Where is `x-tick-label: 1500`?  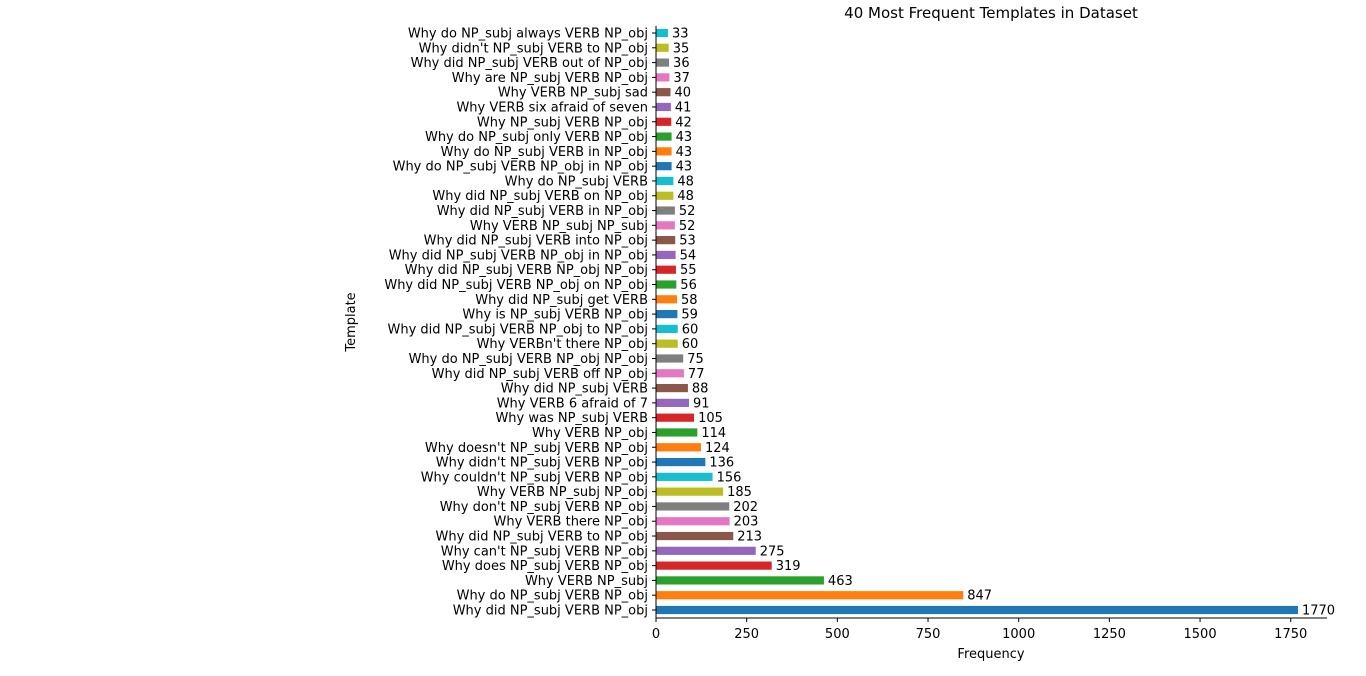 x-tick-label: 1500 is located at coordinates (1200, 634).